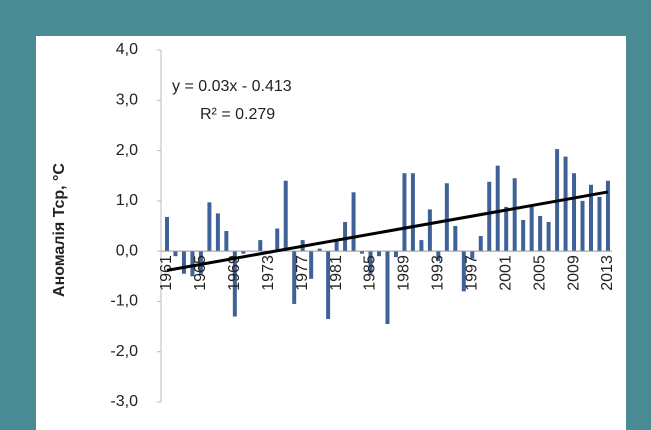 The image size is (651, 430). What do you see at coordinates (336, 273) in the screenshot?
I see `x-tick-label: 1981` at bounding box center [336, 273].